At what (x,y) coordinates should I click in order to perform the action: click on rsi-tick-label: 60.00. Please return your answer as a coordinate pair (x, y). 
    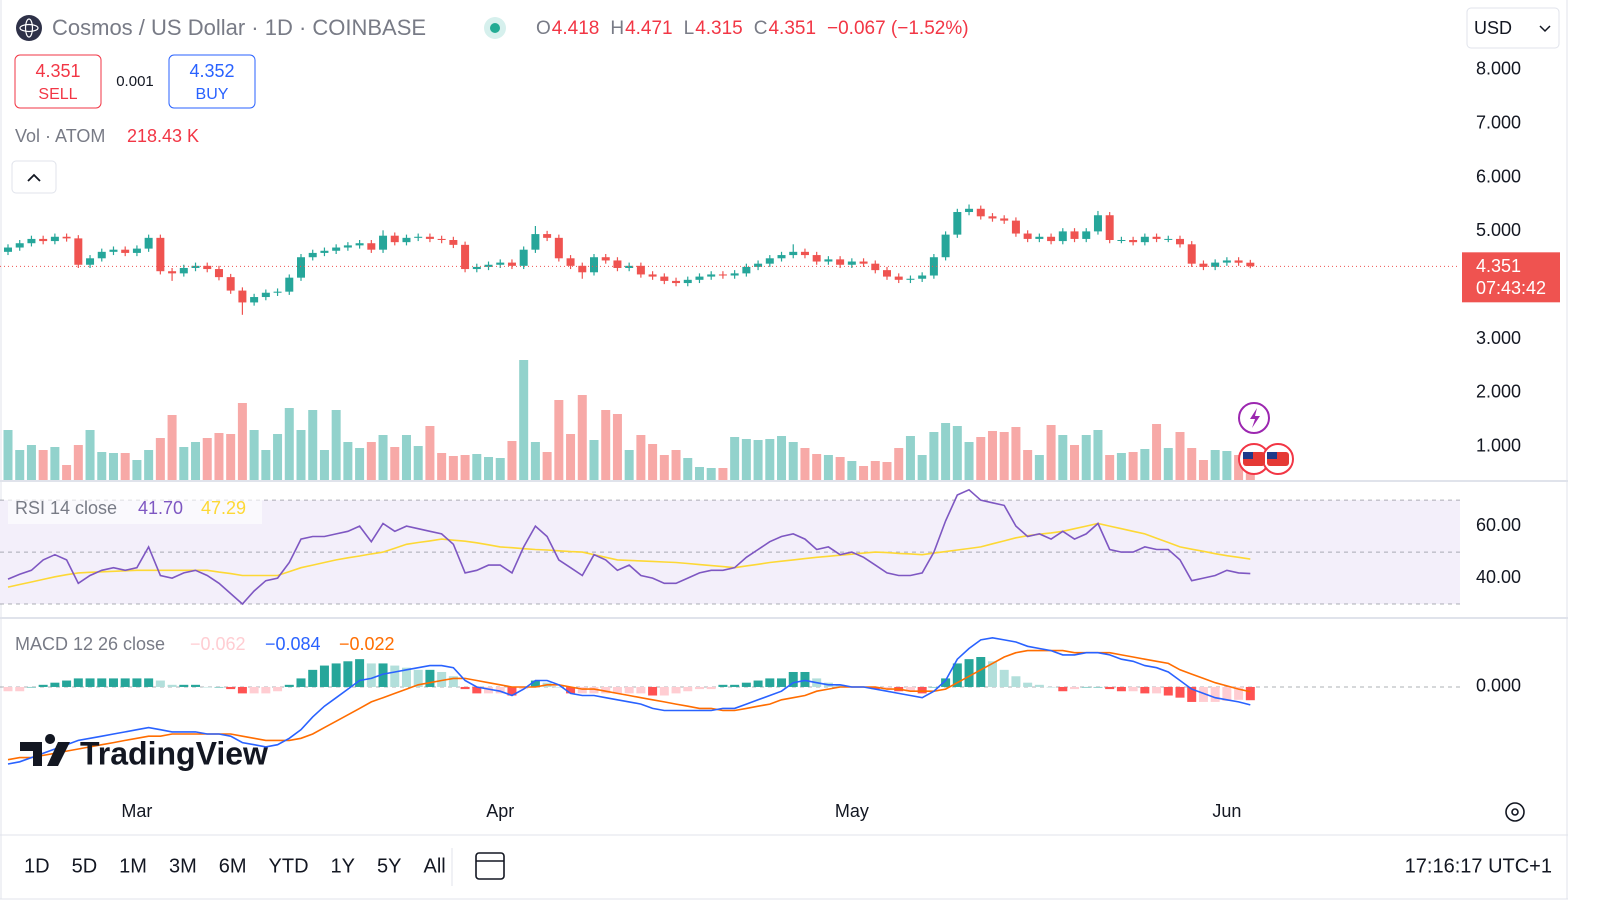
    Looking at the image, I should click on (1498, 525).